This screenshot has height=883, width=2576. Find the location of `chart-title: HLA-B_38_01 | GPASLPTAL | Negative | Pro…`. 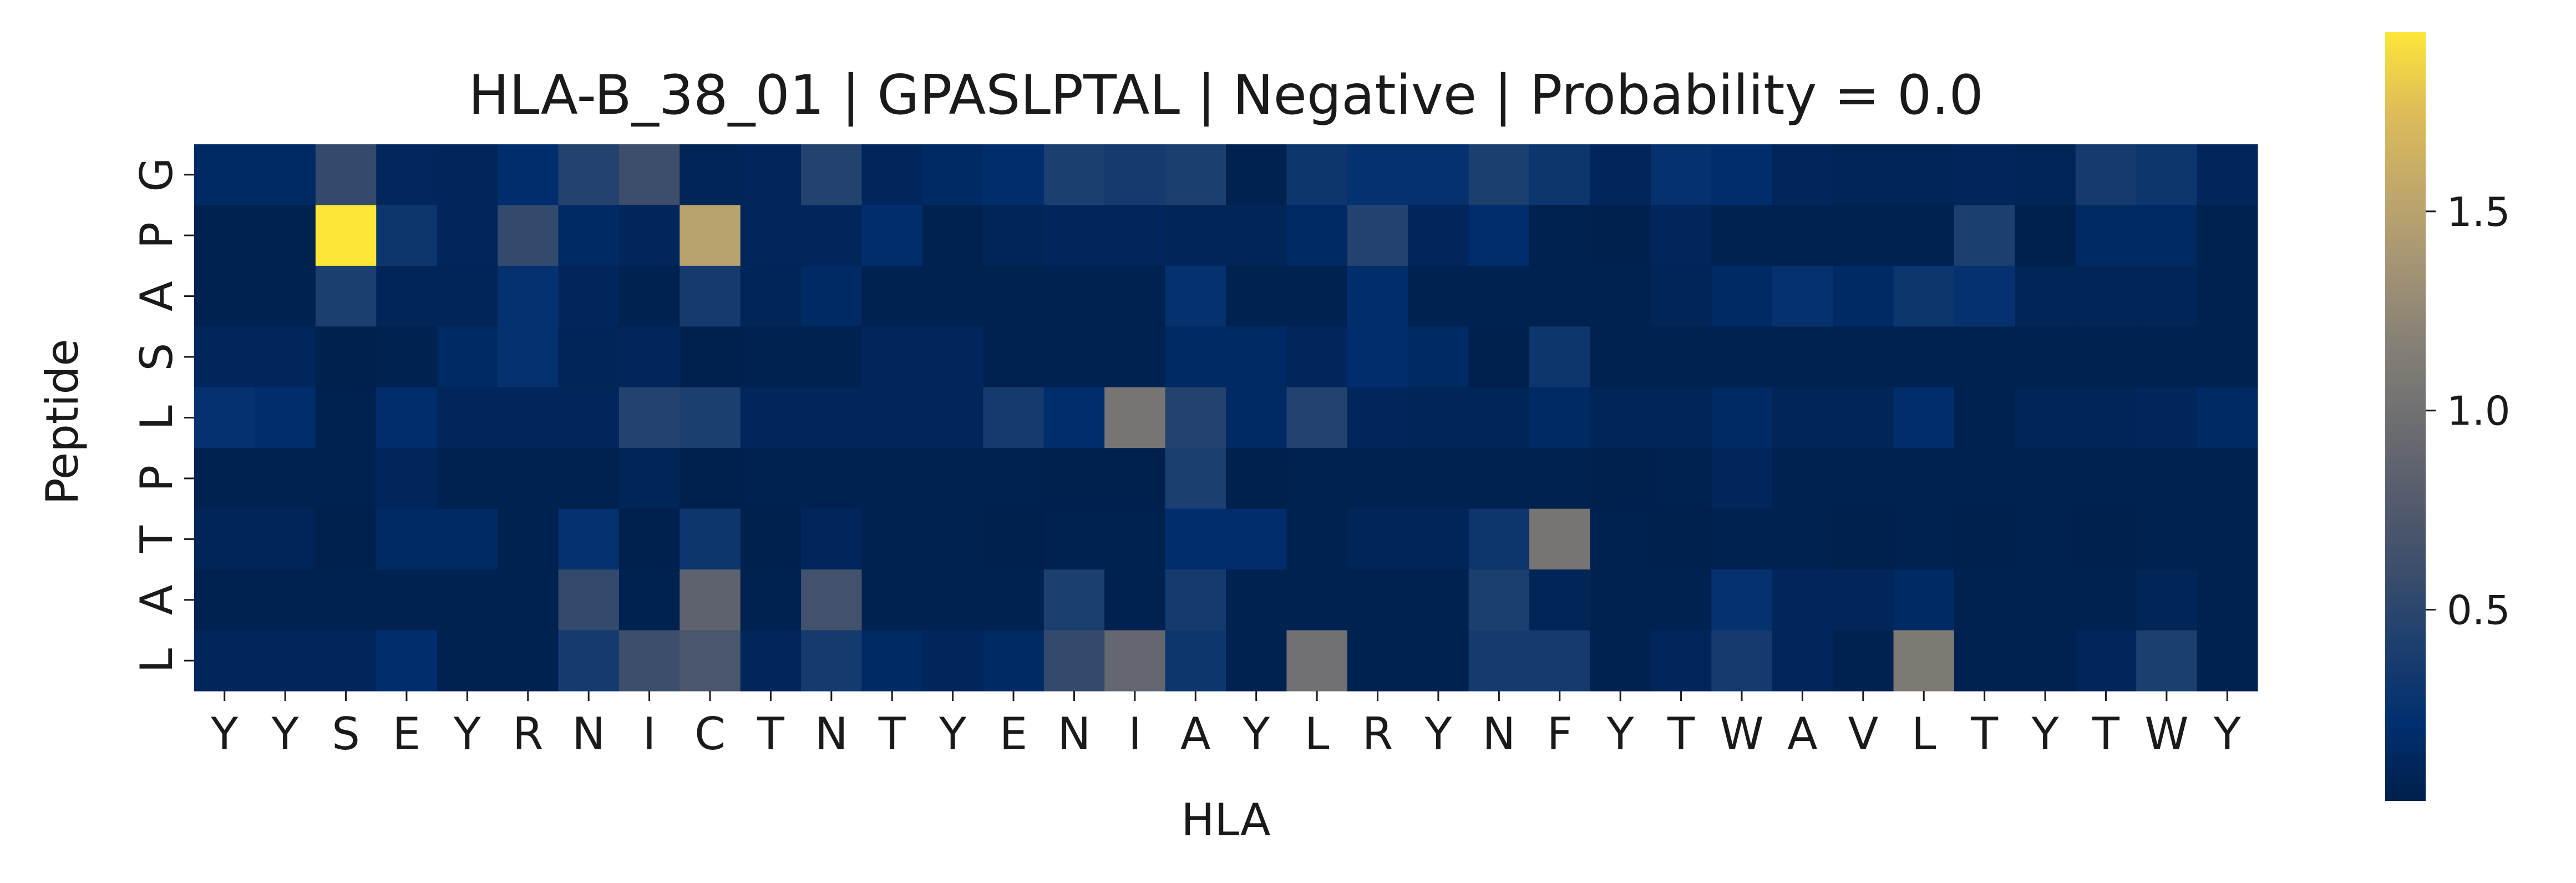

chart-title: HLA-B_38_01 | GPASLPTAL | Negative | Pro… is located at coordinates (1226, 95).